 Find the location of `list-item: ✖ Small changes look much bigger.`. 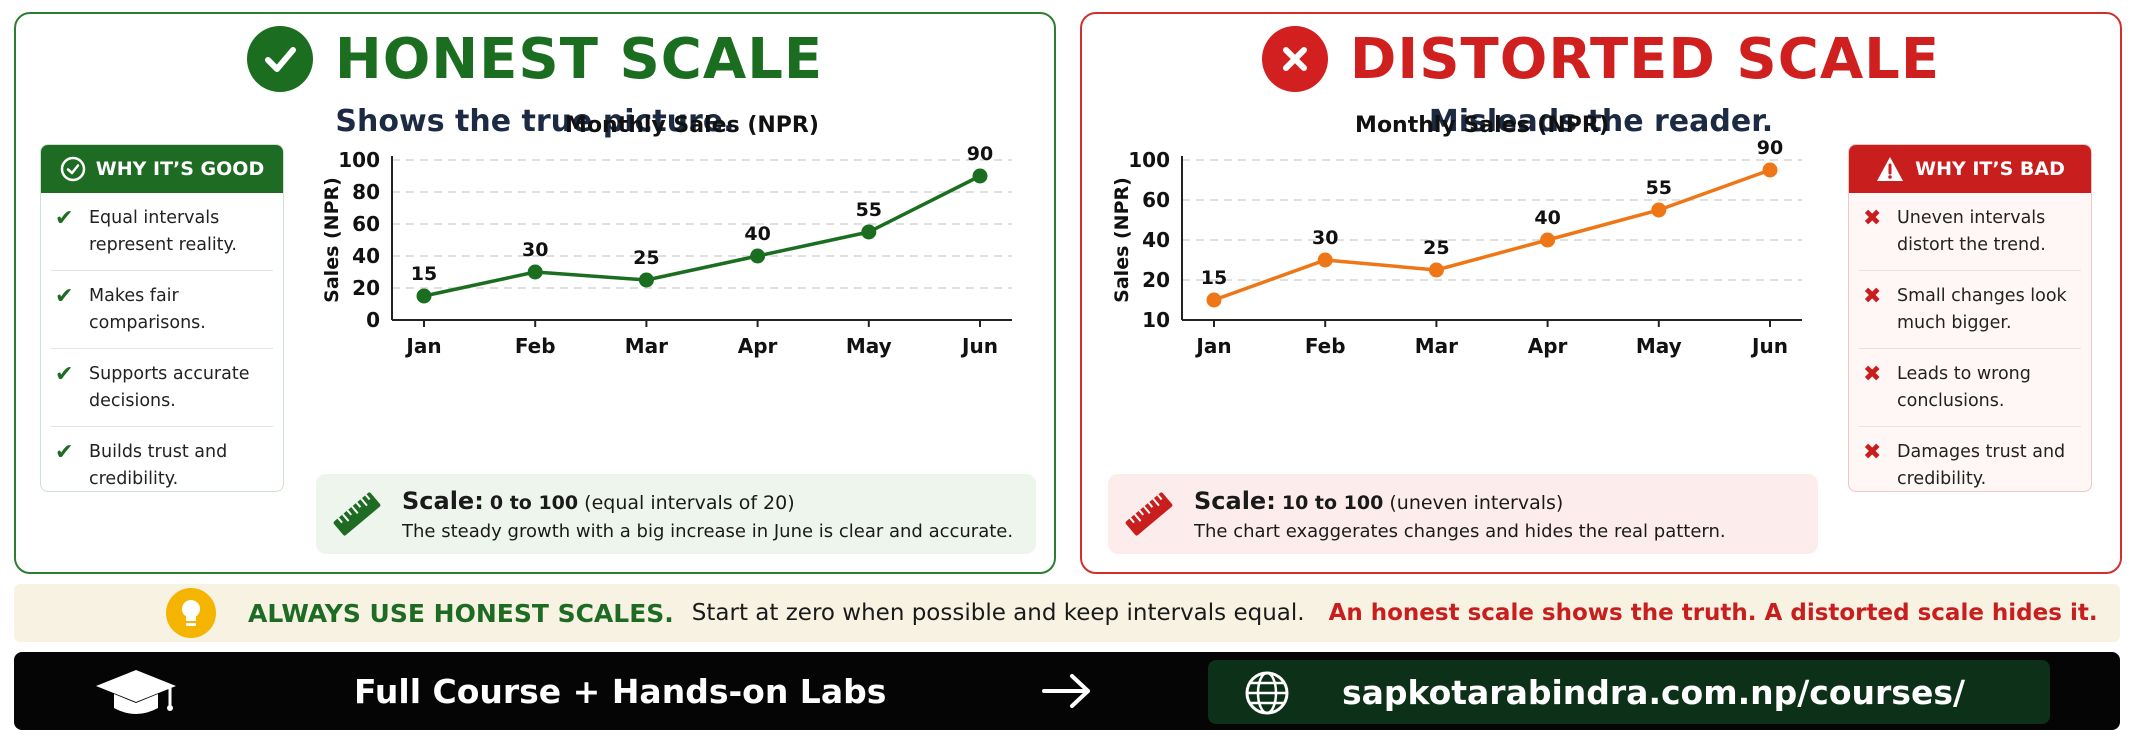

list-item: ✖ Small changes look much bigger. is located at coordinates (1970, 310).